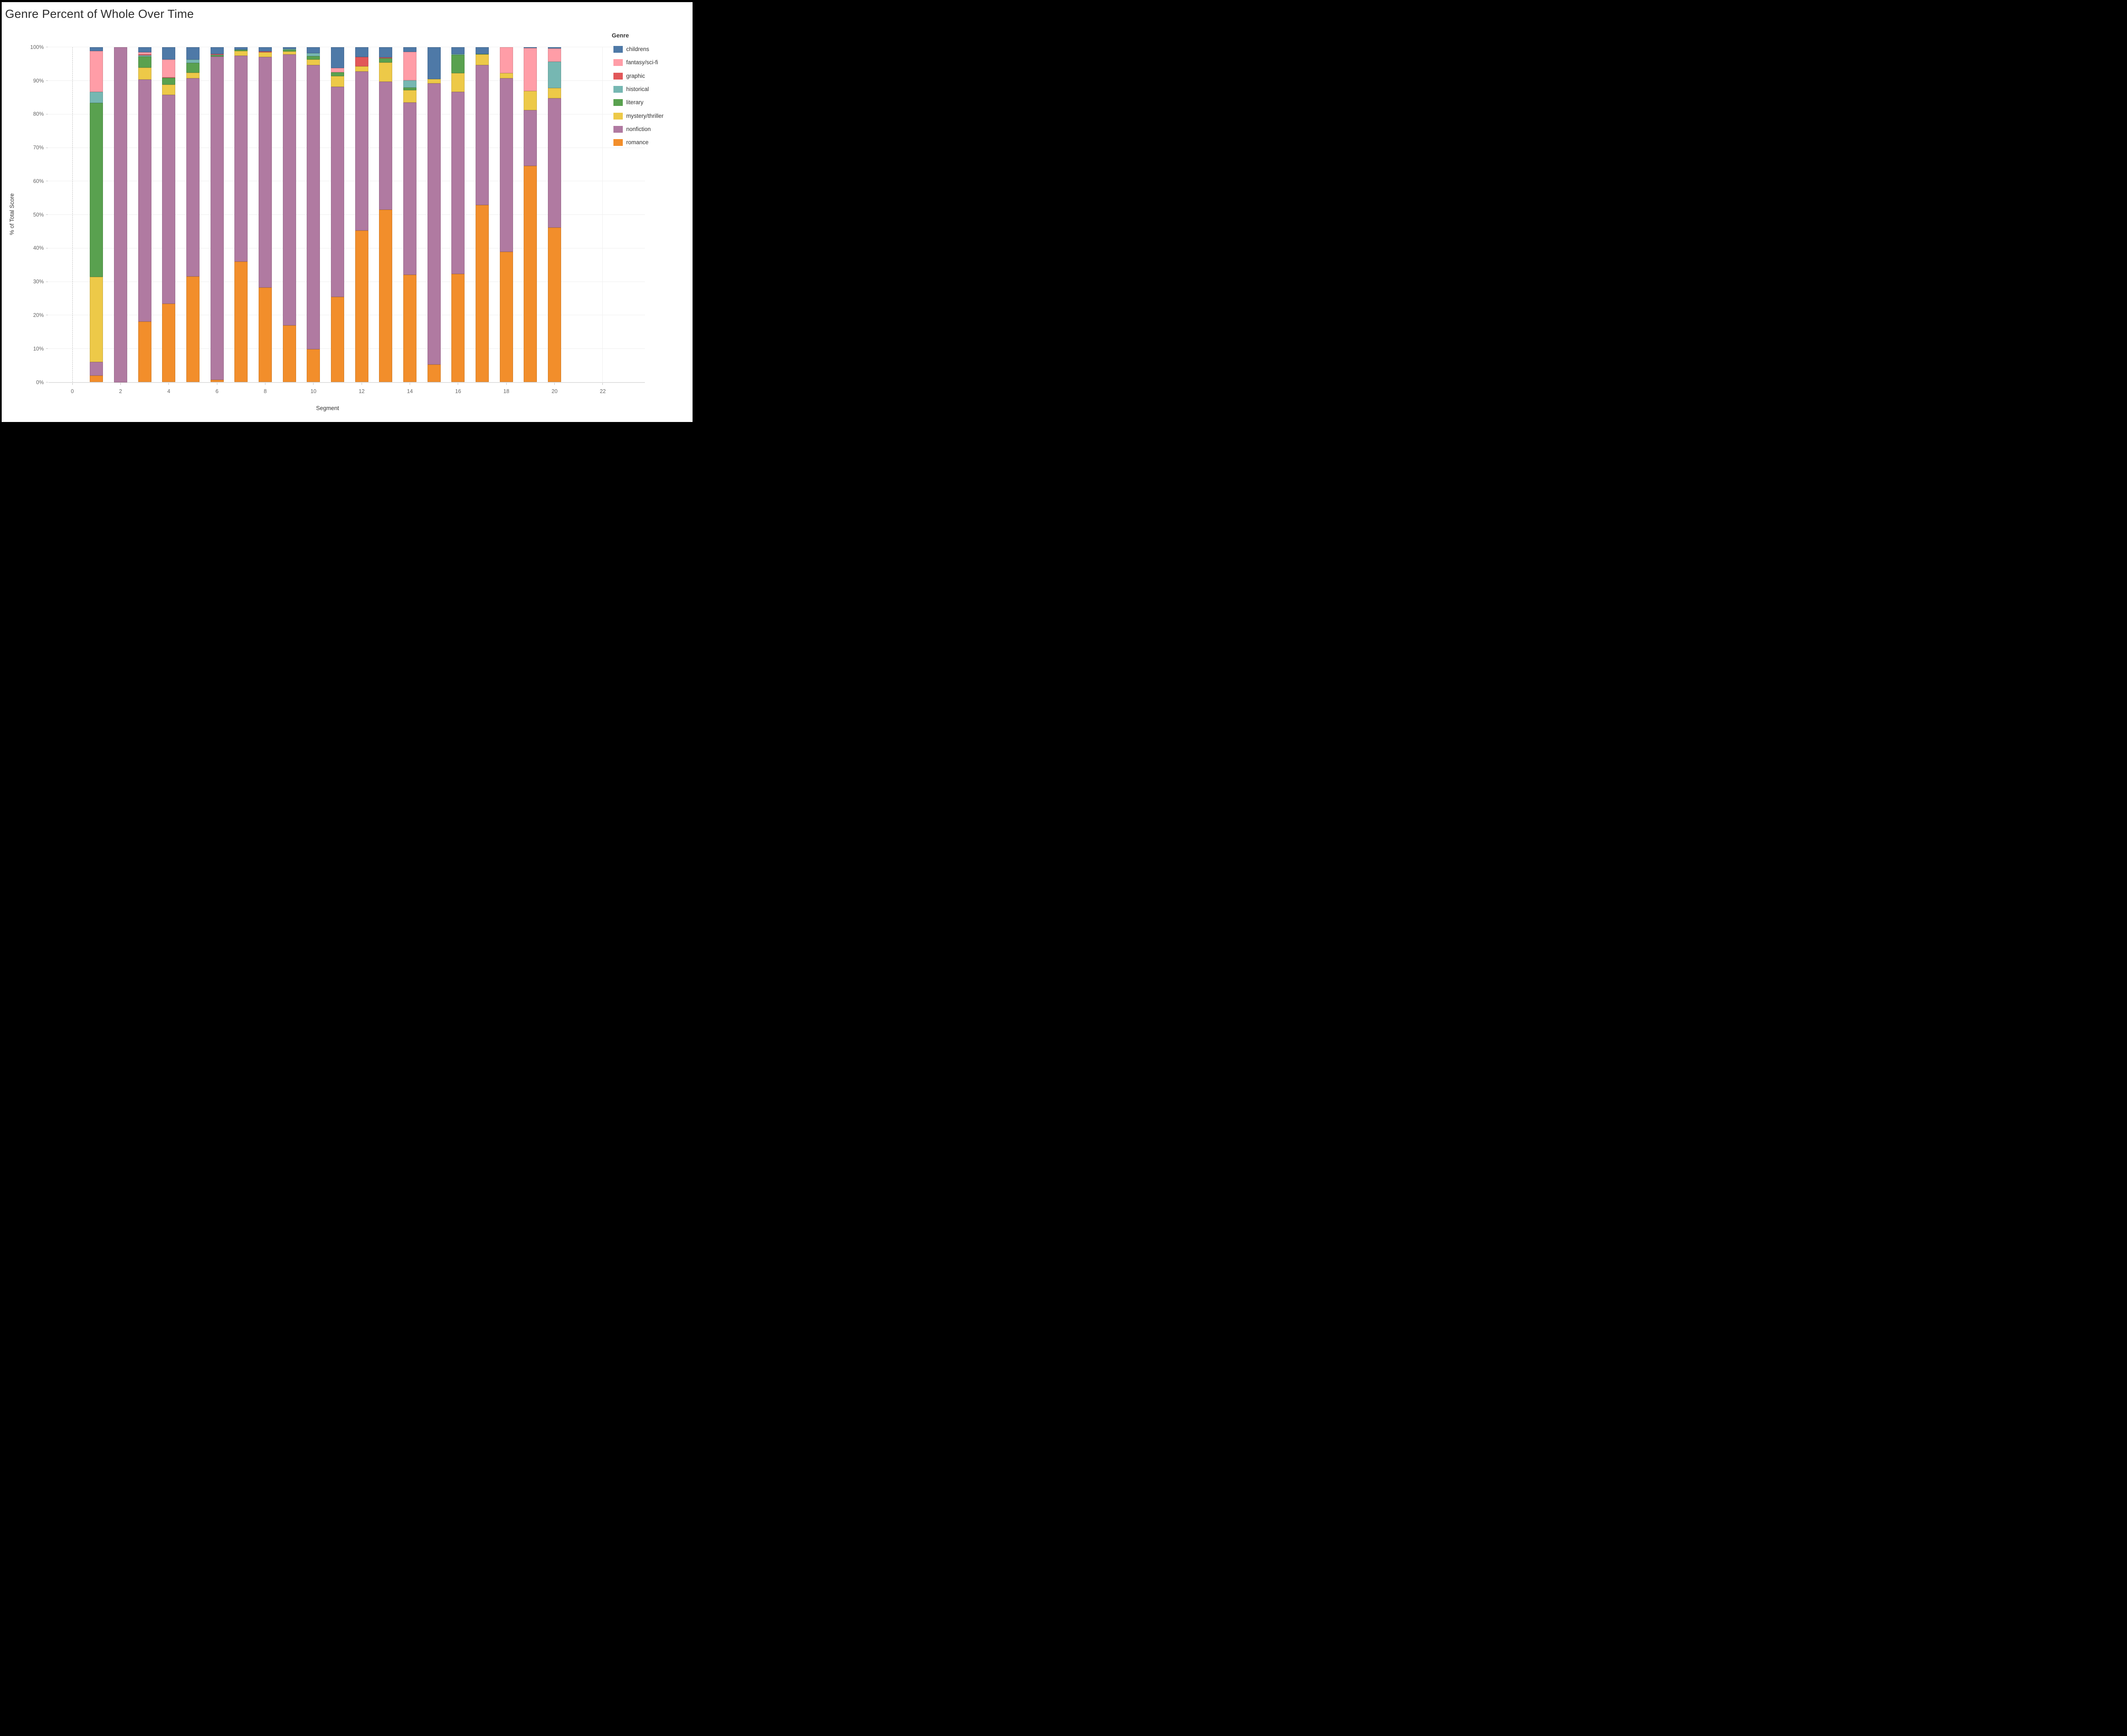  Describe the element at coordinates (635, 75) in the screenshot. I see `legend-item-graphic: graphic` at that location.